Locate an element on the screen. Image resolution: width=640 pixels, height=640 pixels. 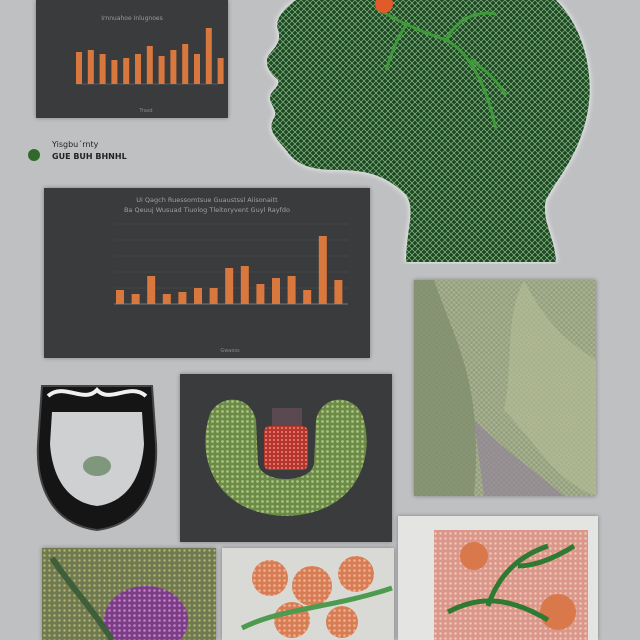
red-core-tissue is located at coordinates (286, 448).